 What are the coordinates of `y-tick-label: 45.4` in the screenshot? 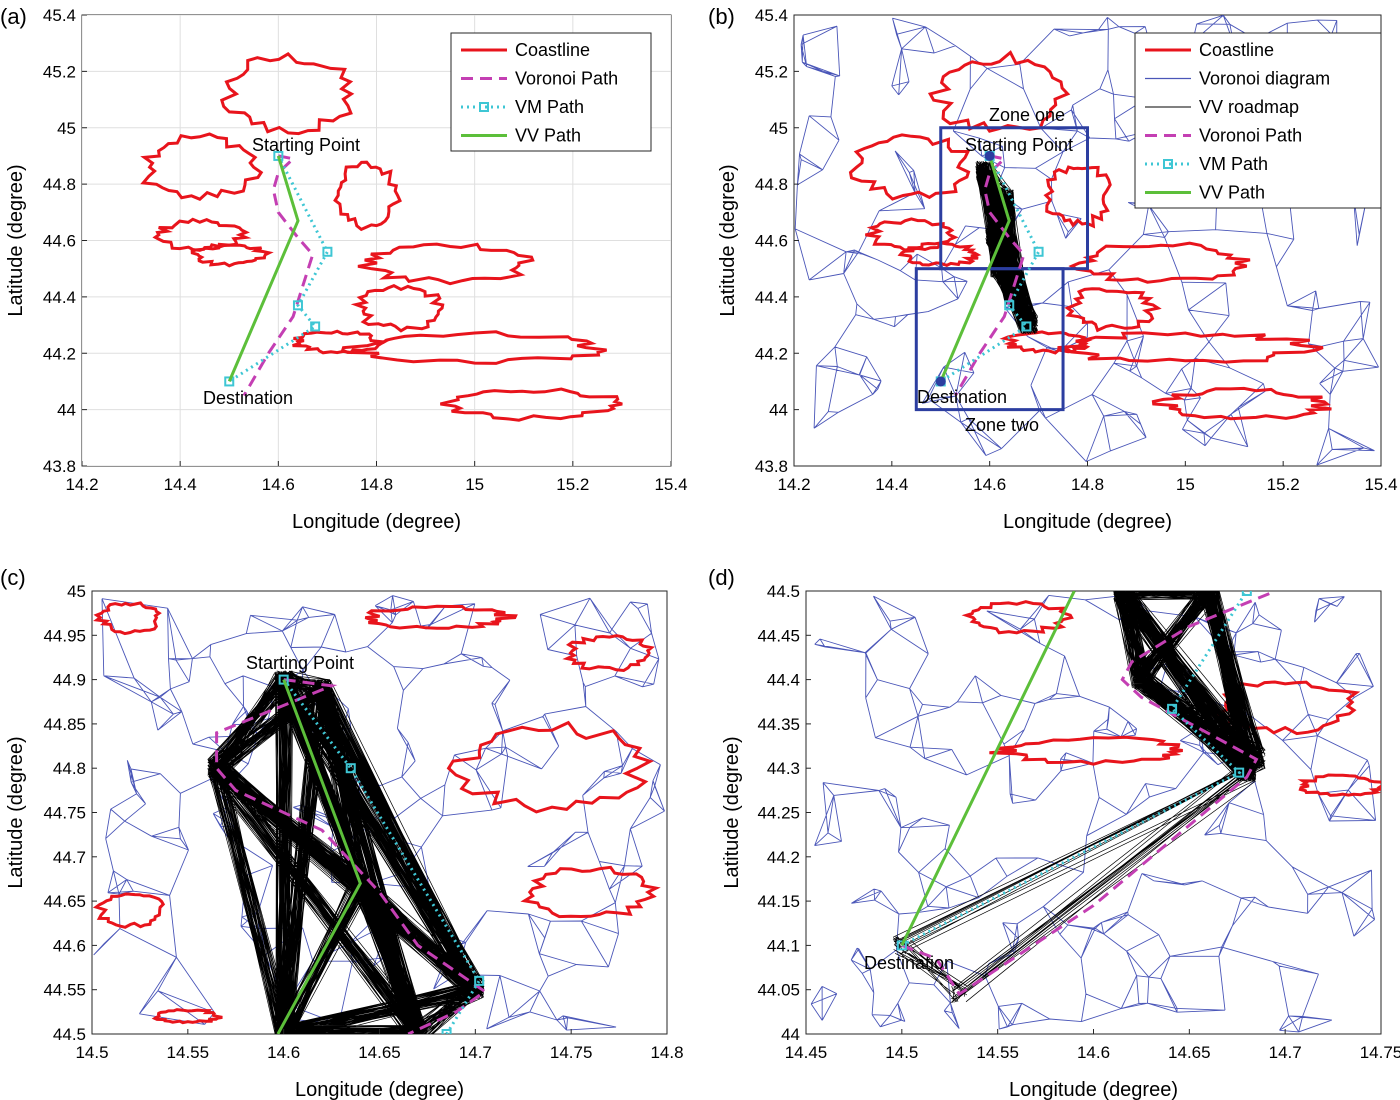 It's located at (771, 15).